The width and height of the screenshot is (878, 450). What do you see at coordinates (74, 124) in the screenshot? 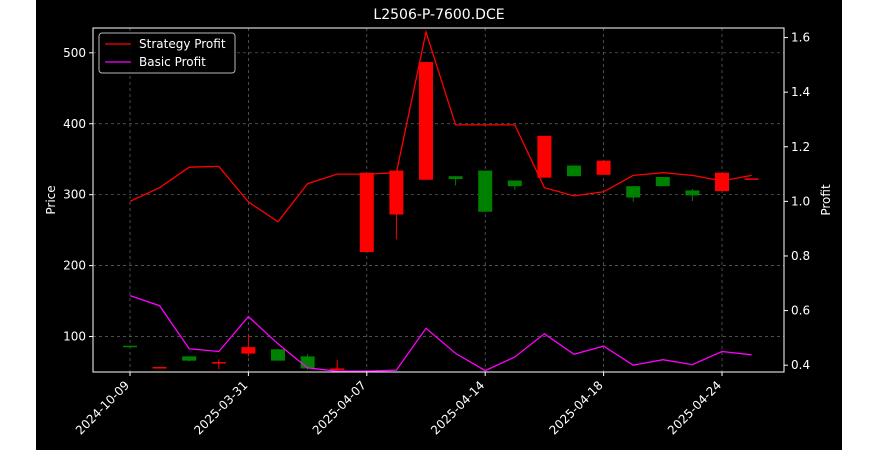
I see `left-axis-tick-label: 400` at bounding box center [74, 124].